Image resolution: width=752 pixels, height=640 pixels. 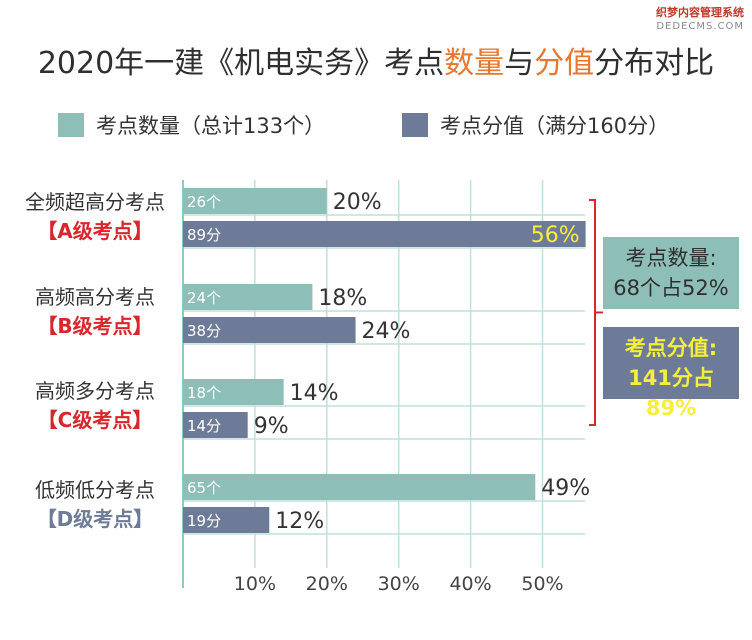 I want to click on bar-value-label-1-3: 12%, so click(x=299, y=521).